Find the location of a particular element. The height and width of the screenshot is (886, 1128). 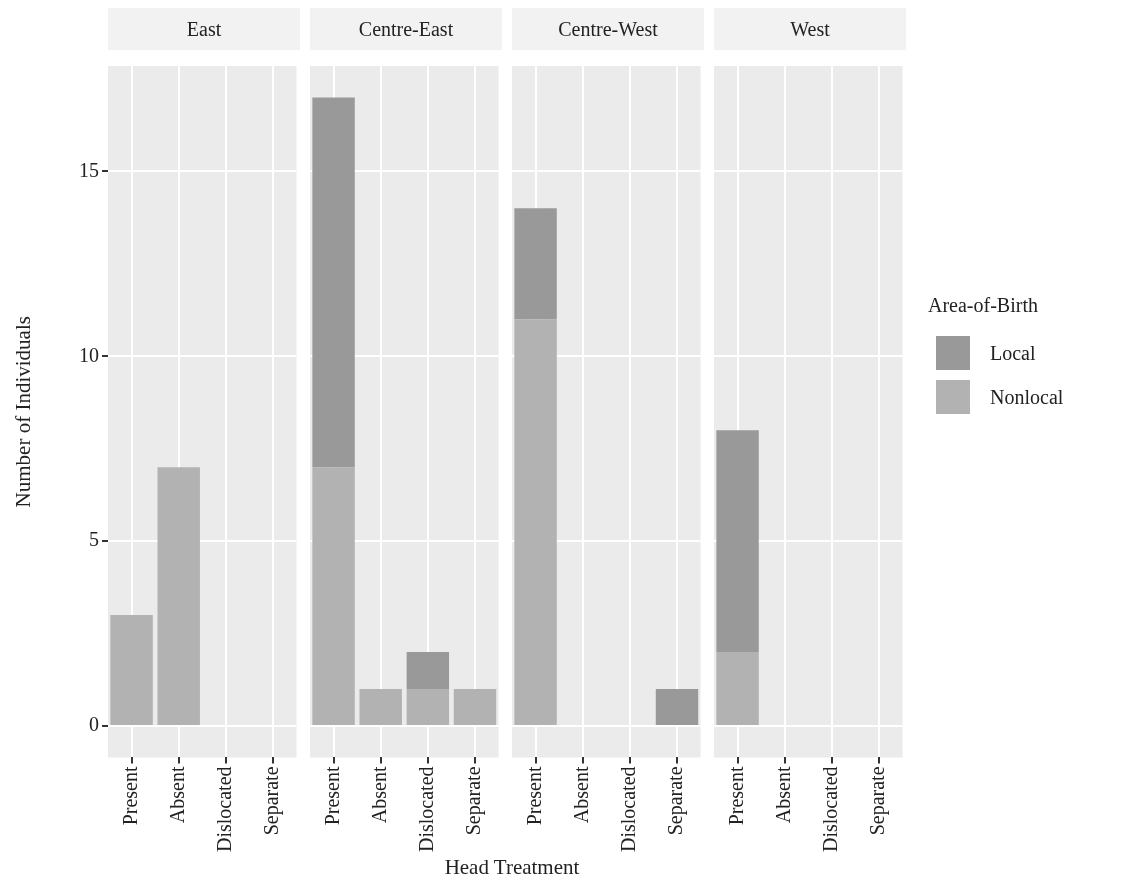

y-tick-label: 0 is located at coordinates (94, 724).